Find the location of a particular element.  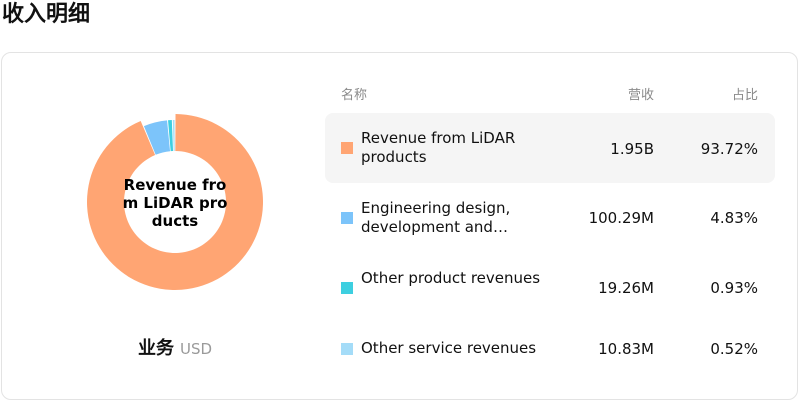

donut-center-label: Revenue from LiDAR products is located at coordinates (175, 203).